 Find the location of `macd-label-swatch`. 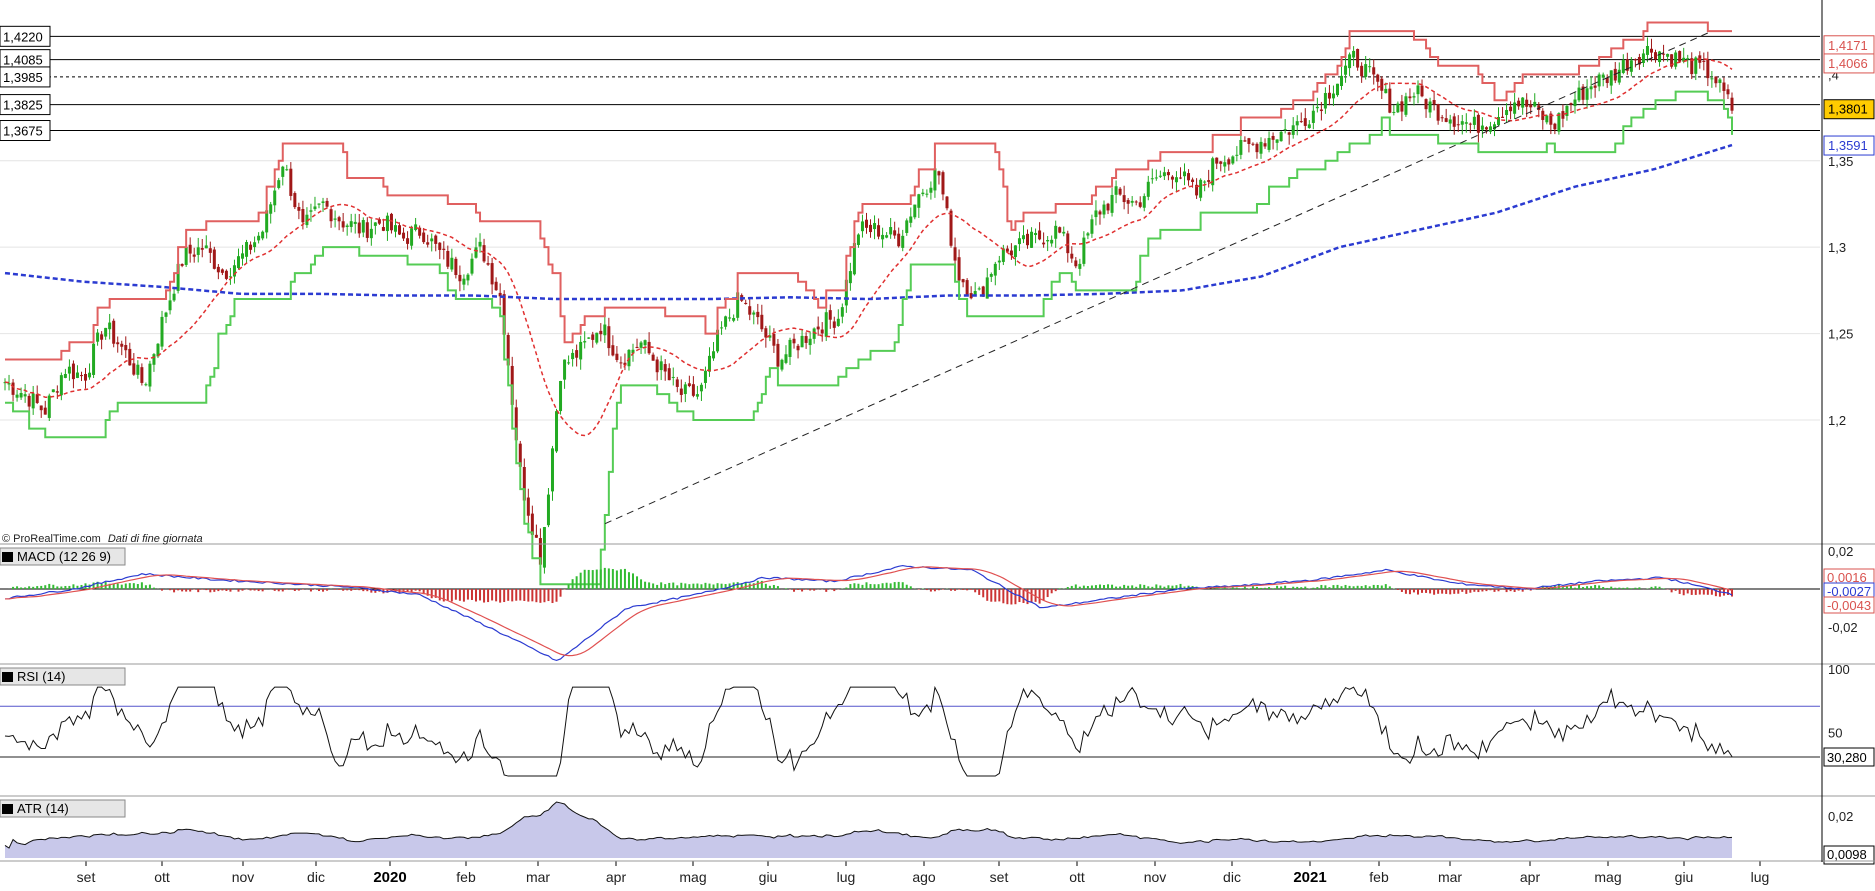

macd-label-swatch is located at coordinates (7, 557).